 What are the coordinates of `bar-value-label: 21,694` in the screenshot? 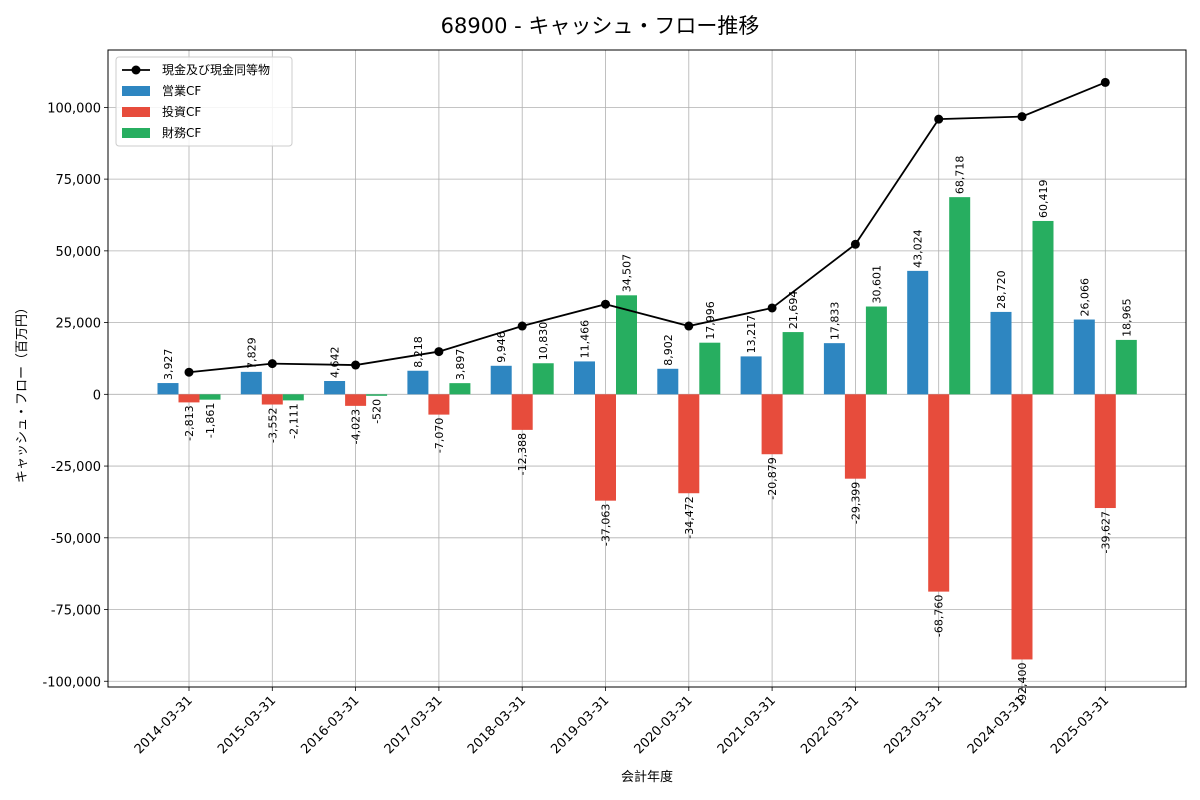 It's located at (793, 310).